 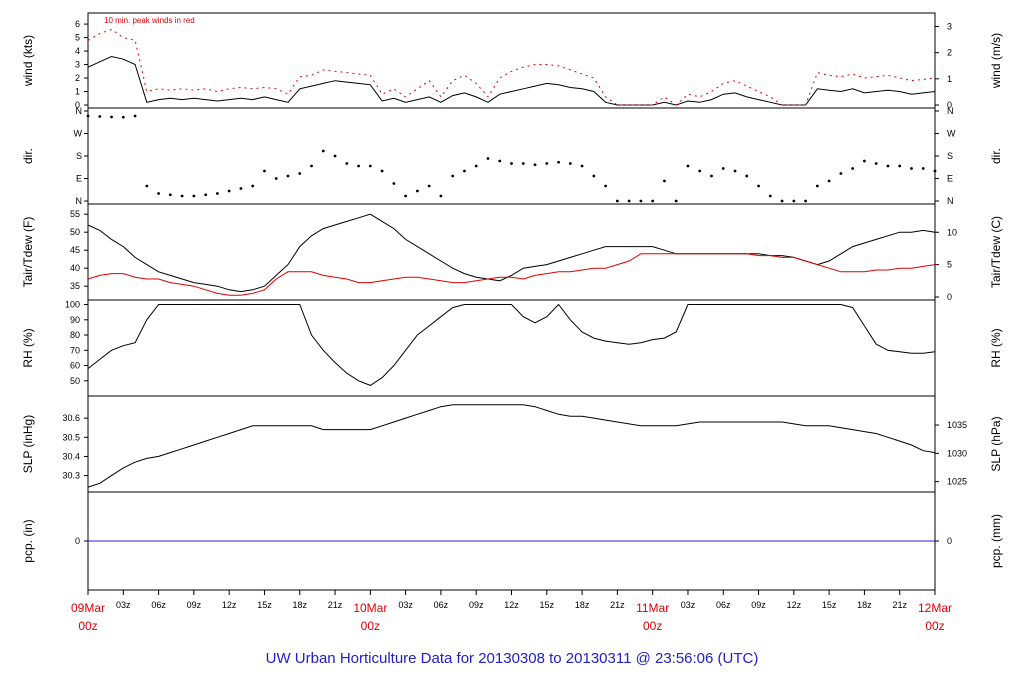 I want to click on y-tick-label: 6, so click(x=77, y=24).